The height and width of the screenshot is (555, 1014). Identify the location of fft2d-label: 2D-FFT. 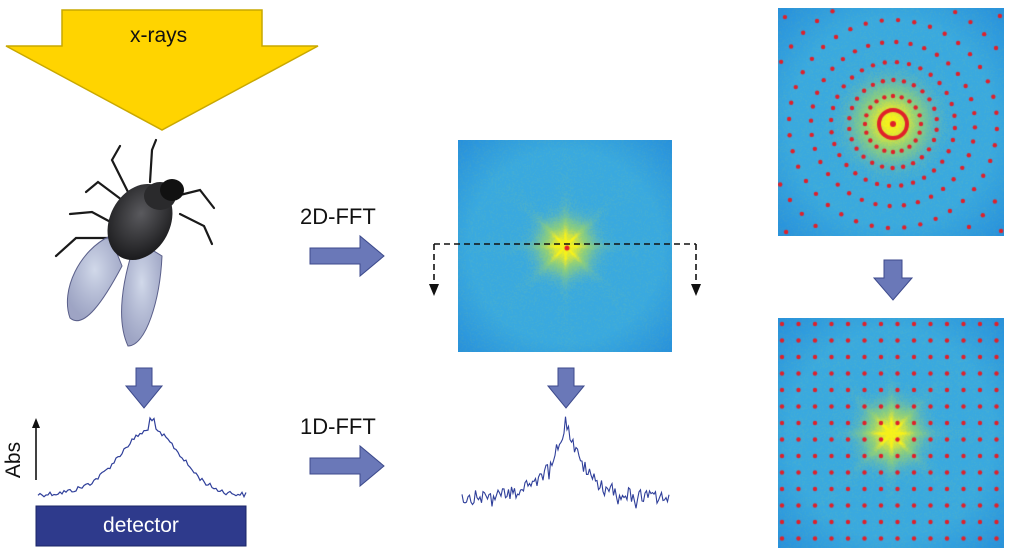
(338, 216).